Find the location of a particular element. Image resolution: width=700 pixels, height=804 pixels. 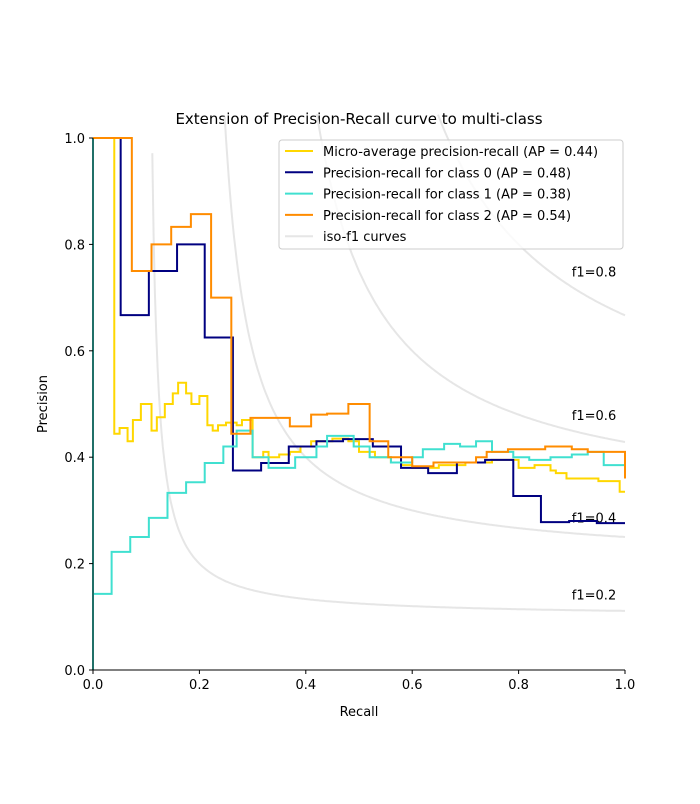

y-tick-label: 1.0 is located at coordinates (74, 139).